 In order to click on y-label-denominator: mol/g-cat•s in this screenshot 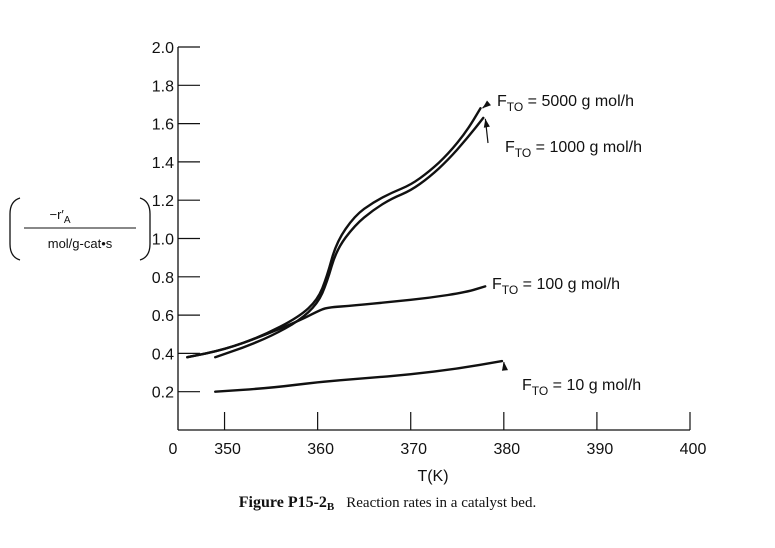, I will do `click(80, 243)`.